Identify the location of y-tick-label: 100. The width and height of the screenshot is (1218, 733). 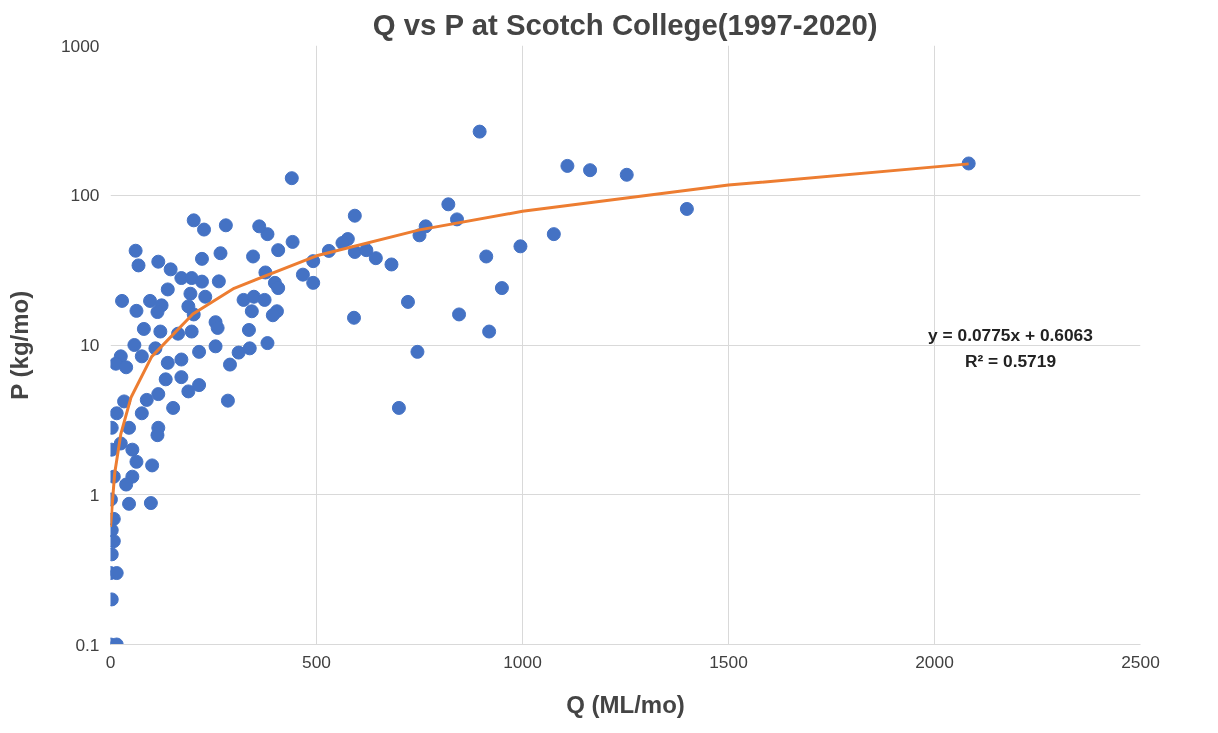
(85, 195).